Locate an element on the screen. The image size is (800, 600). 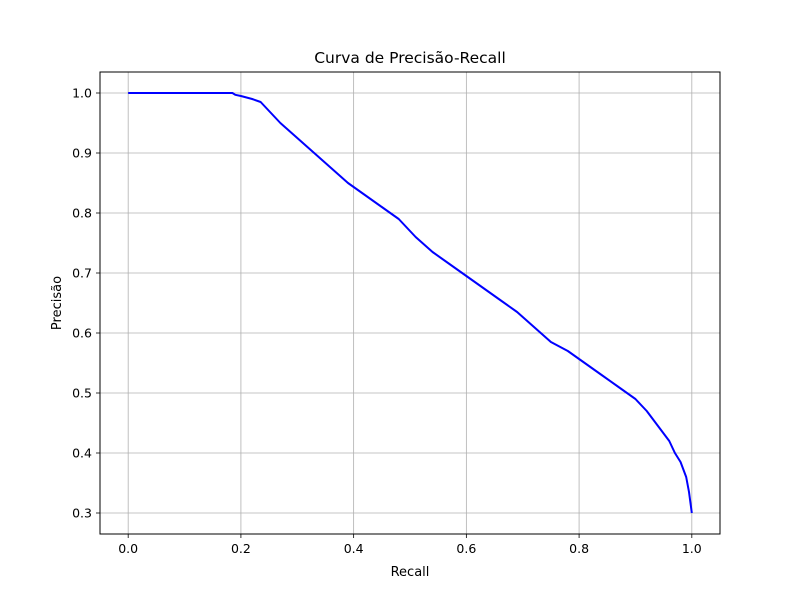
y-tick-label: 0.7 is located at coordinates (82, 273).